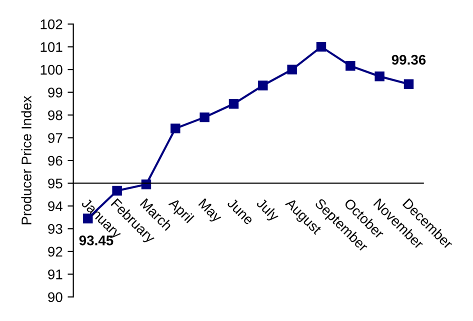  I want to click on data-label: 93.45, so click(96, 241).